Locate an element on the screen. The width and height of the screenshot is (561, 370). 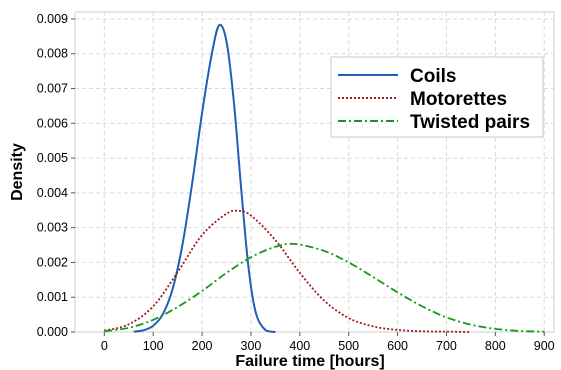
y-tick-label: 0.005 is located at coordinates (52, 158).